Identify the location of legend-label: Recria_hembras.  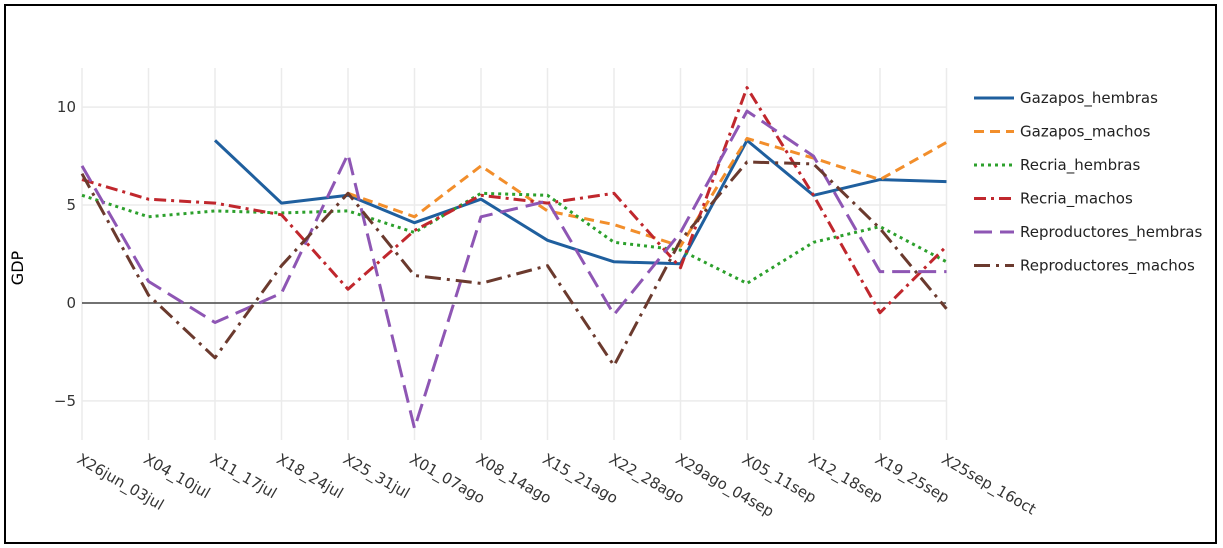
(1080, 165).